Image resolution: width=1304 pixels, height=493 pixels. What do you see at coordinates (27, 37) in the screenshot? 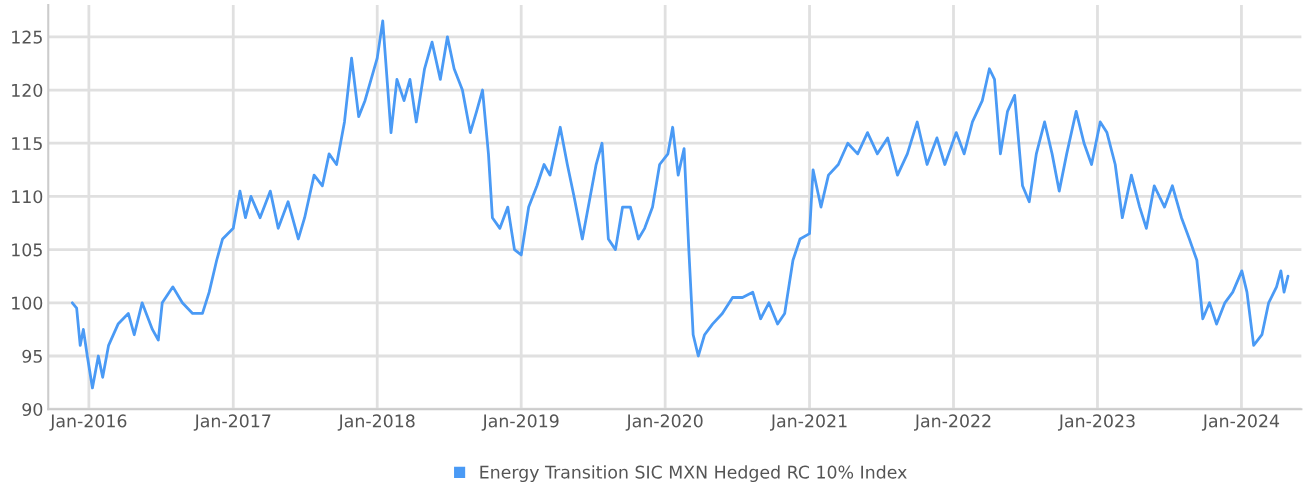
I see `y-tick-label: 125` at bounding box center [27, 37].